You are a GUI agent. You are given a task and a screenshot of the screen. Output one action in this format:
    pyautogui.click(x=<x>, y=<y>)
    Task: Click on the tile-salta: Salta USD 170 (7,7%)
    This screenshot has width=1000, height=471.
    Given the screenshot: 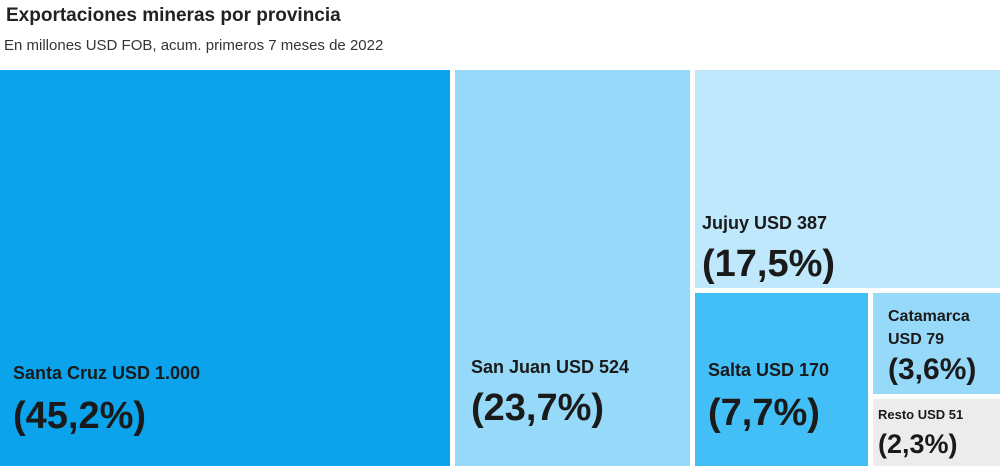 What is the action you would take?
    pyautogui.click(x=781, y=379)
    